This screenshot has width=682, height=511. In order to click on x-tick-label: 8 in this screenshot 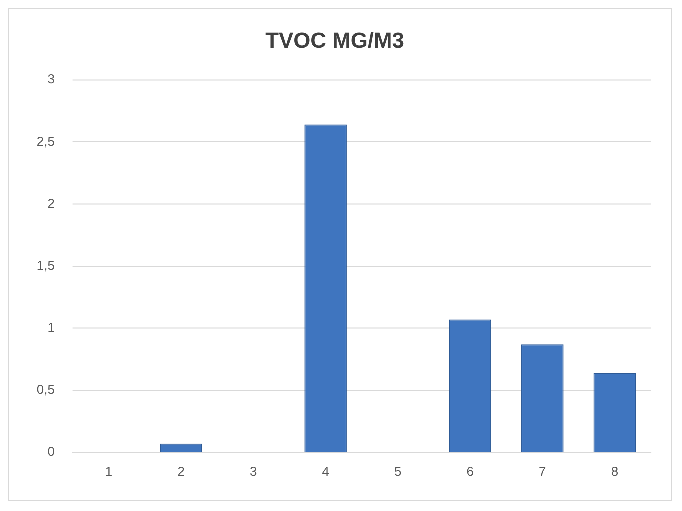, I will do `click(615, 471)`.